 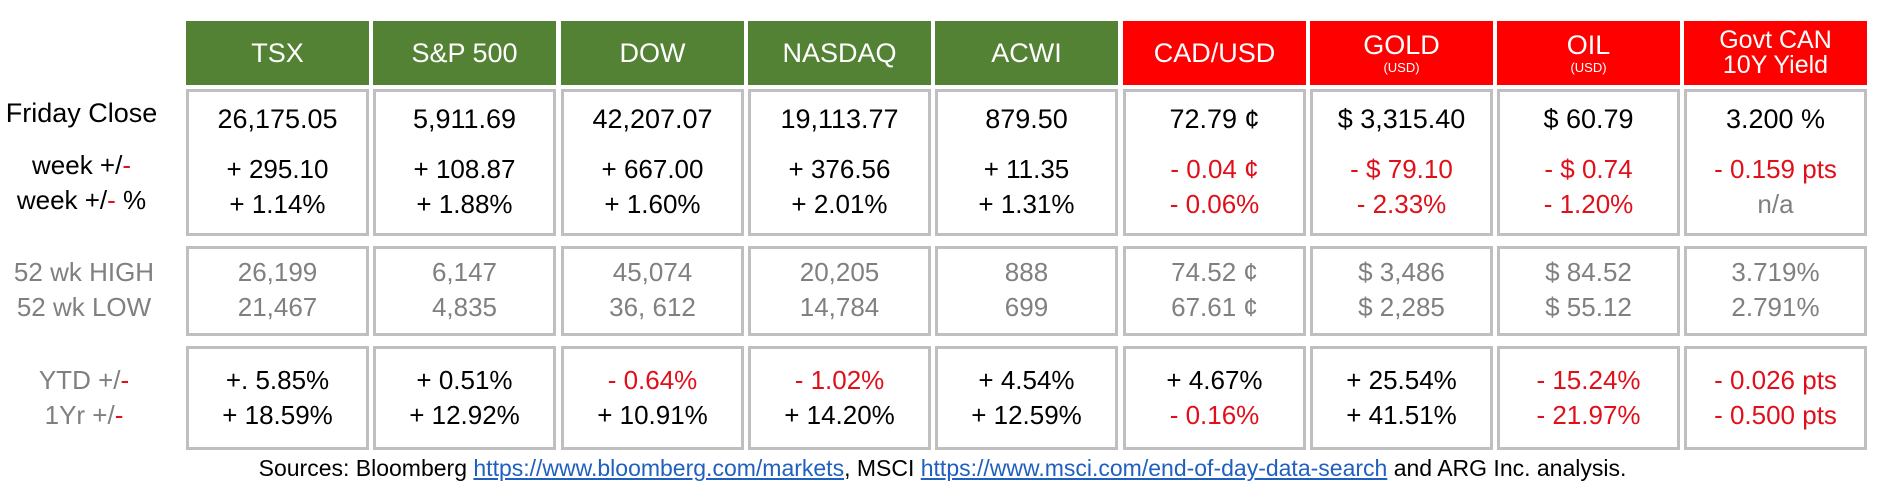 What do you see at coordinates (839, 272) in the screenshot?
I see `value-high-nasdaq: 20,205` at bounding box center [839, 272].